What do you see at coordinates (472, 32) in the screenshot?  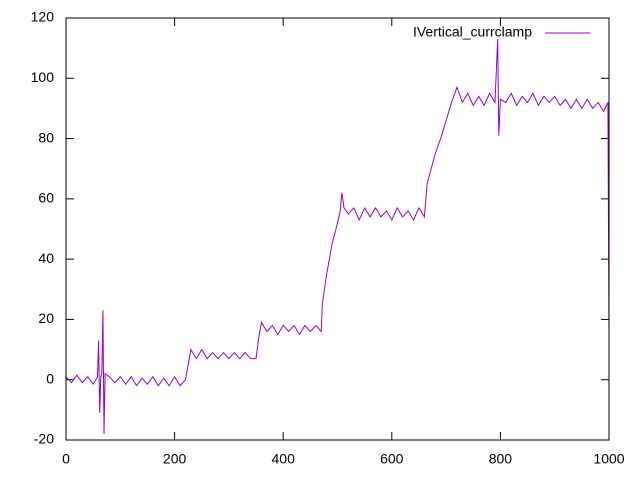 I see `legend-label: IVertical_currclamp` at bounding box center [472, 32].